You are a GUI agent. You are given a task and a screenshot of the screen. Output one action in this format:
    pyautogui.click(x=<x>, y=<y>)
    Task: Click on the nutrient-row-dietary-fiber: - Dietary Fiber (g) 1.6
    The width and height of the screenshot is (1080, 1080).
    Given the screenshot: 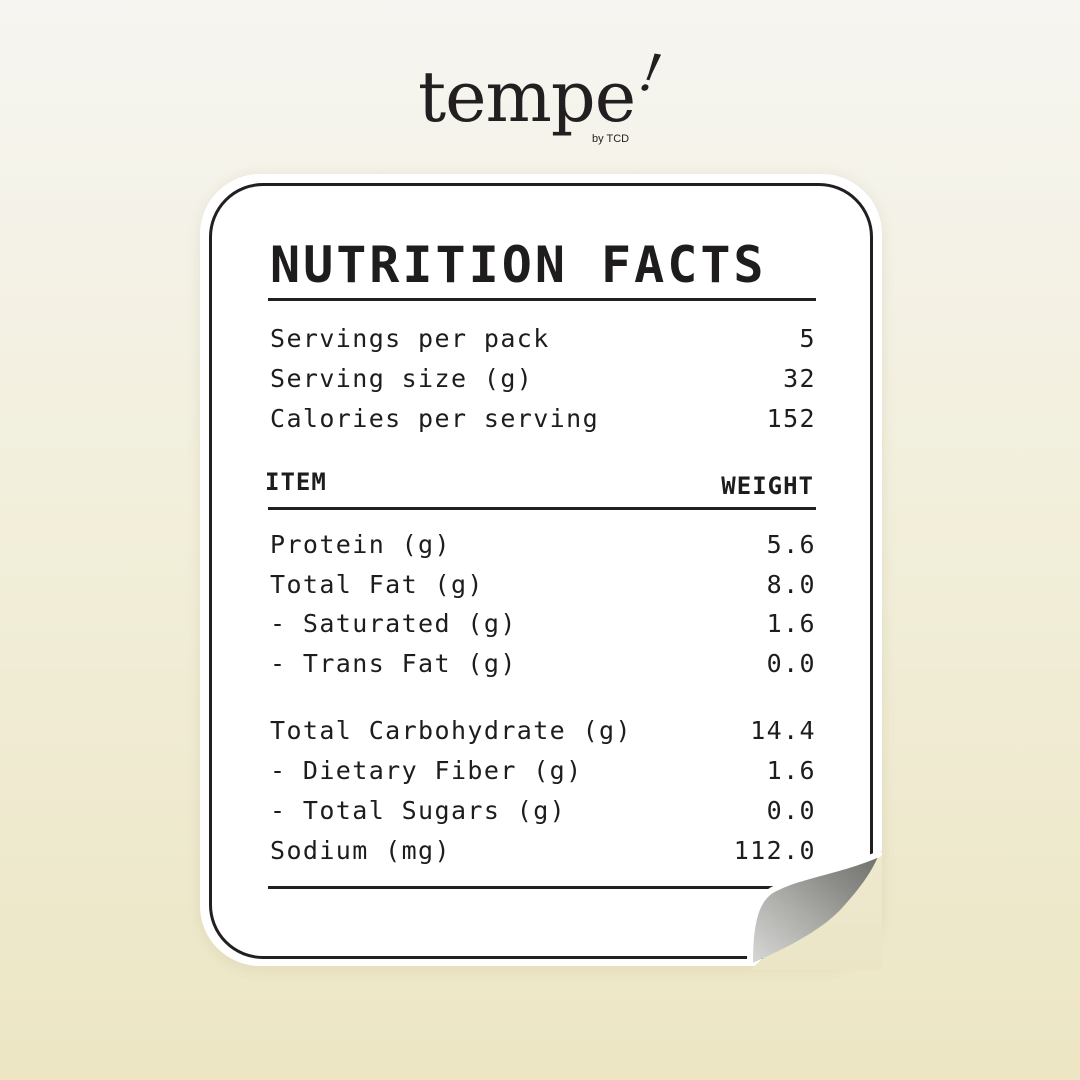 What is the action you would take?
    pyautogui.click(x=543, y=770)
    